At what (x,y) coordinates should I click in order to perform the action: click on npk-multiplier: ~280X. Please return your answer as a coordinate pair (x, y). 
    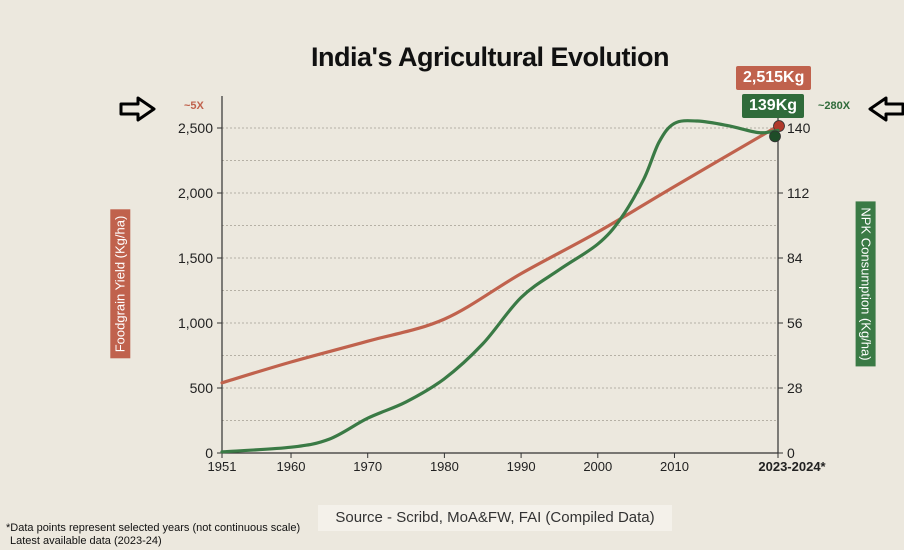
    Looking at the image, I should click on (834, 106).